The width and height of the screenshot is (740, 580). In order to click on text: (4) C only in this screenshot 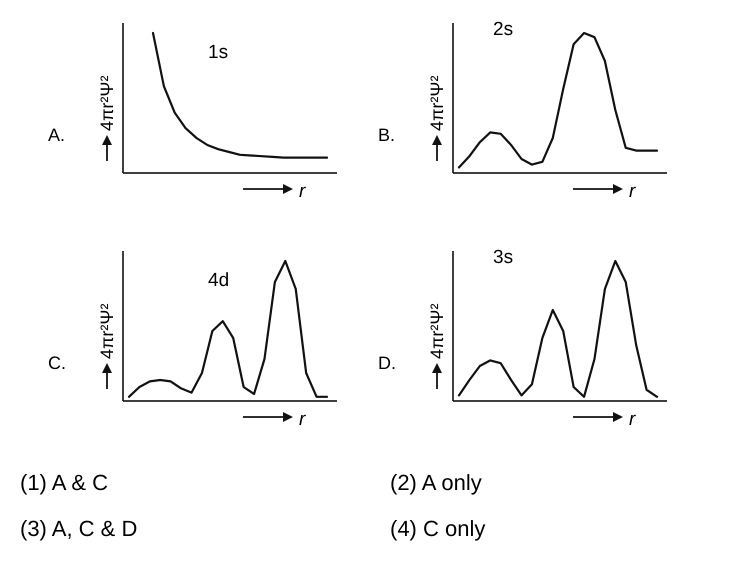, I will do `click(438, 528)`.